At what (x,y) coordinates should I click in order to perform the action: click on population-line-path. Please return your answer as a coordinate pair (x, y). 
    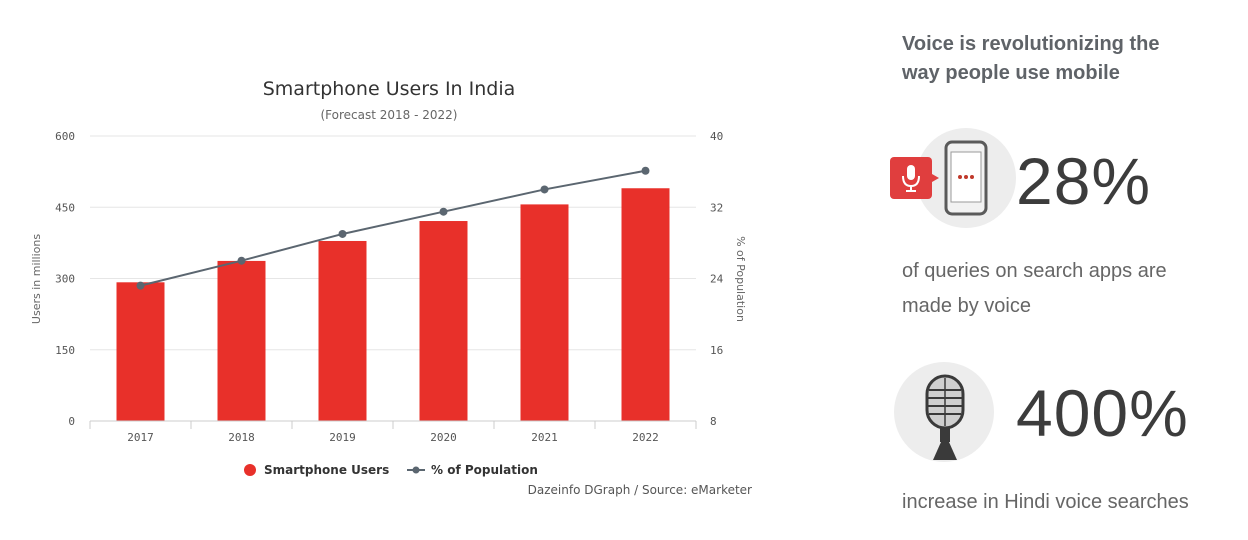
    Looking at the image, I should click on (393, 228).